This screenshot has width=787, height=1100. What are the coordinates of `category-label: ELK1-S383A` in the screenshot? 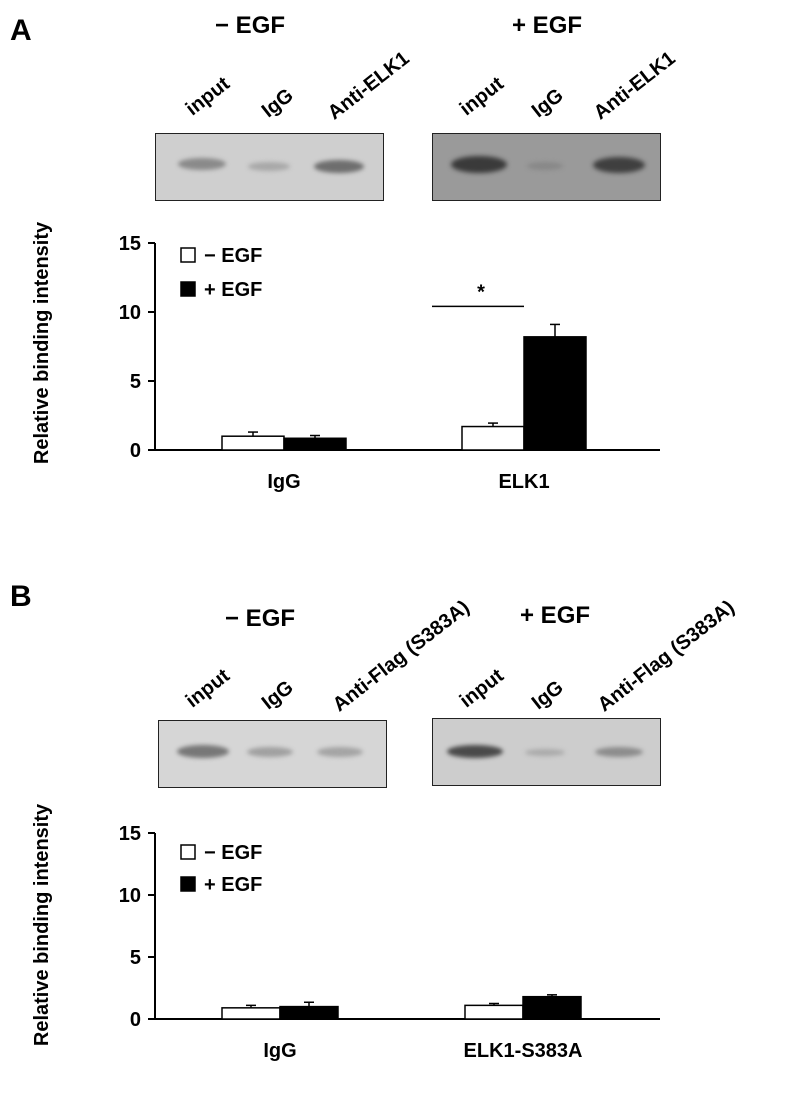 It's located at (523, 1051).